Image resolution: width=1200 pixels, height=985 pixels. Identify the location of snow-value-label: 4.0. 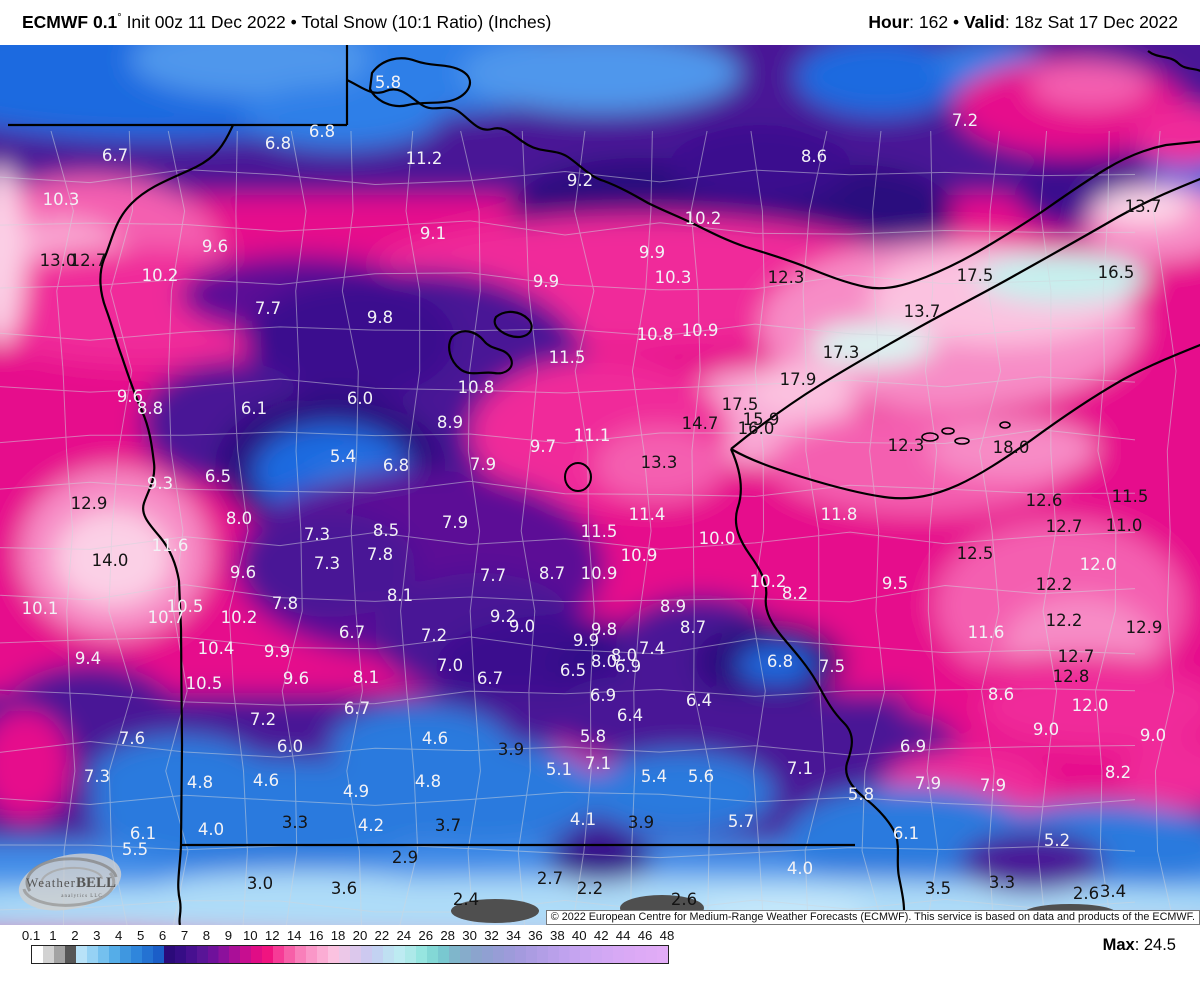
(800, 868).